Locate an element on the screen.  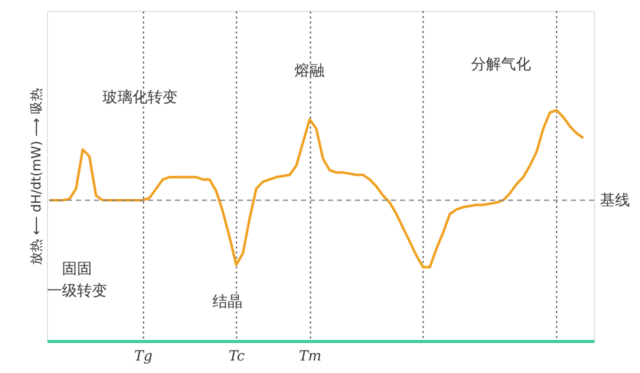
x-tick-label: Tg is located at coordinates (143, 356).